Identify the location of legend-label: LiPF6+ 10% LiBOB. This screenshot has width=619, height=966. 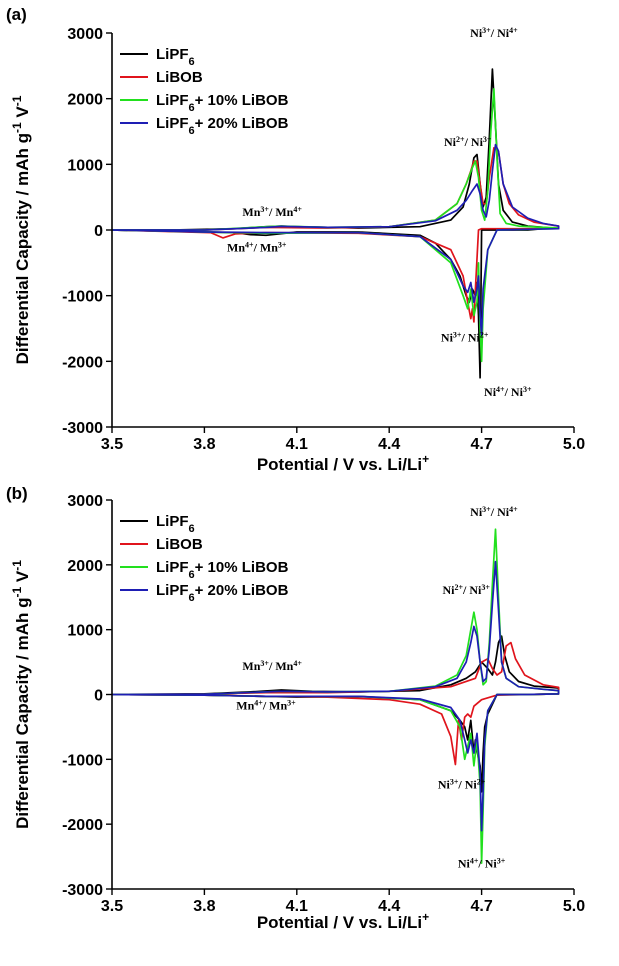
(222, 570).